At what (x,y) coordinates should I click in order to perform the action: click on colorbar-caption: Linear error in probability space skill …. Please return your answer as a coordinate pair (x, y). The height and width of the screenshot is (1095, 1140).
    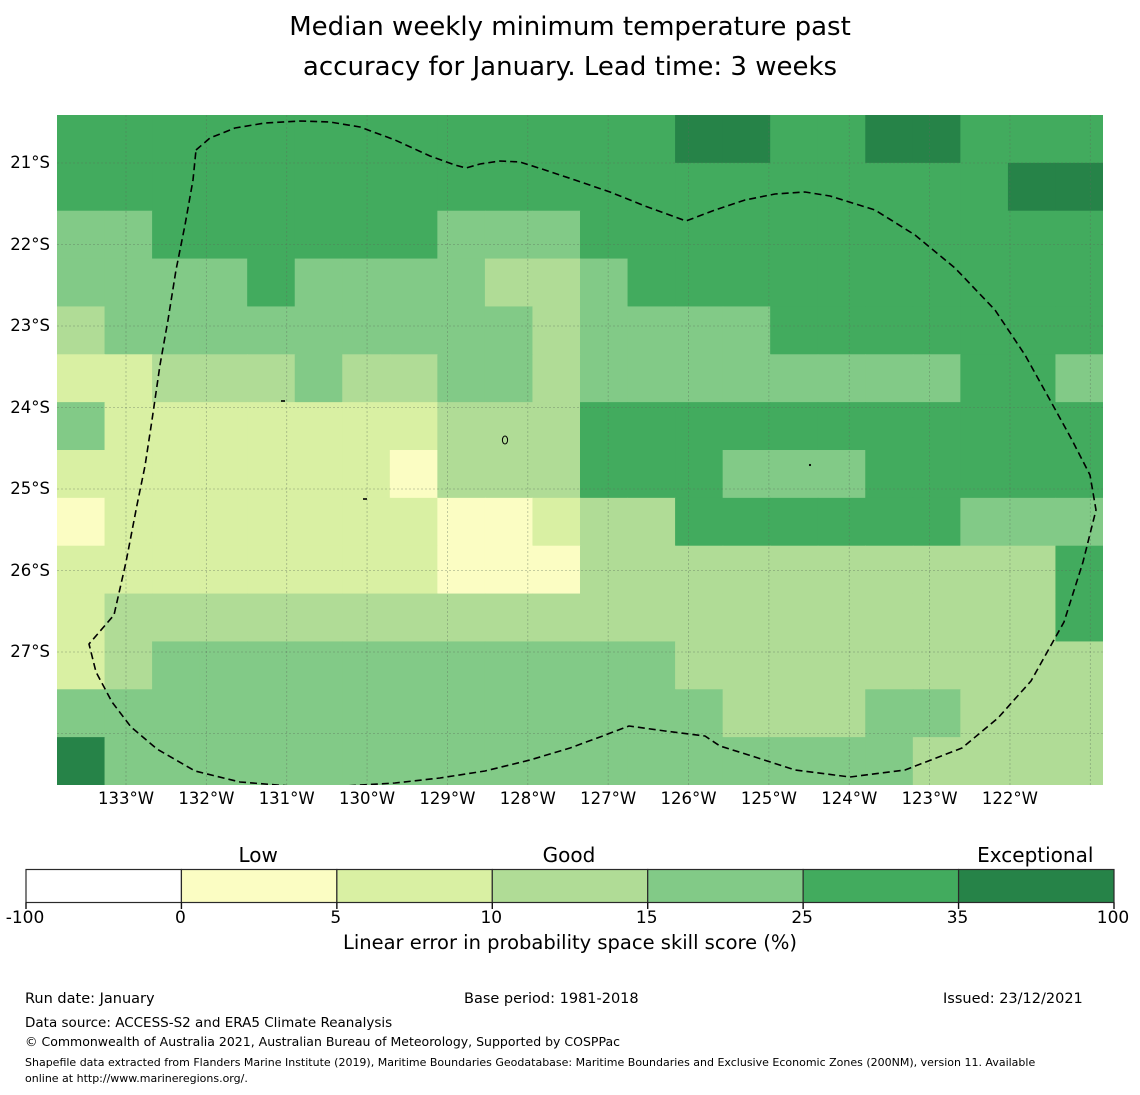
    Looking at the image, I should click on (570, 942).